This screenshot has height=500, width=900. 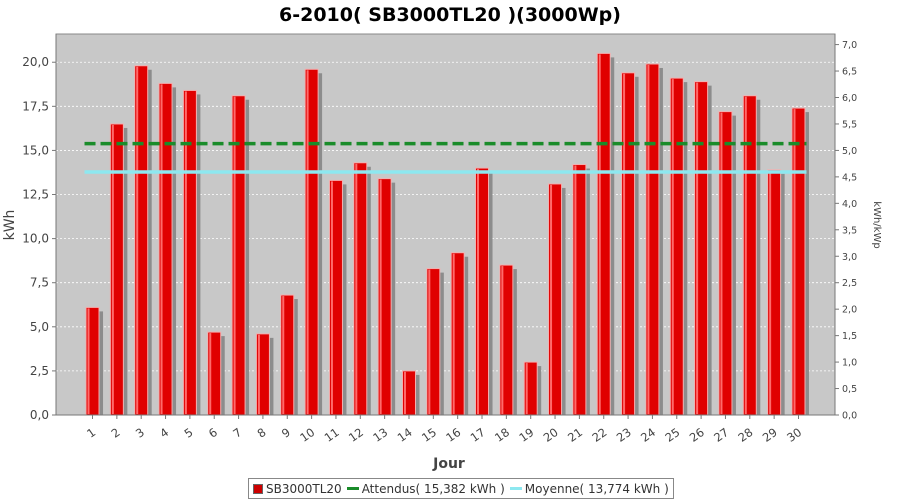 I want to click on y-right-tick-label: 0,0, so click(x=849, y=416).